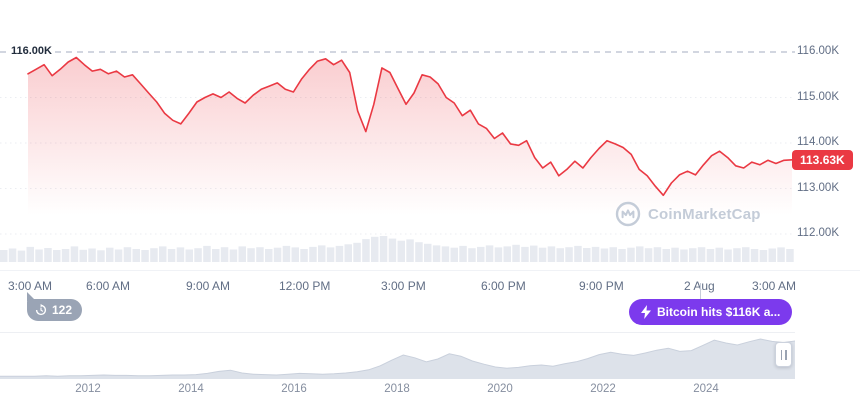 The width and height of the screenshot is (860, 401). I want to click on time-axis-label: 12:00 PM, so click(305, 286).